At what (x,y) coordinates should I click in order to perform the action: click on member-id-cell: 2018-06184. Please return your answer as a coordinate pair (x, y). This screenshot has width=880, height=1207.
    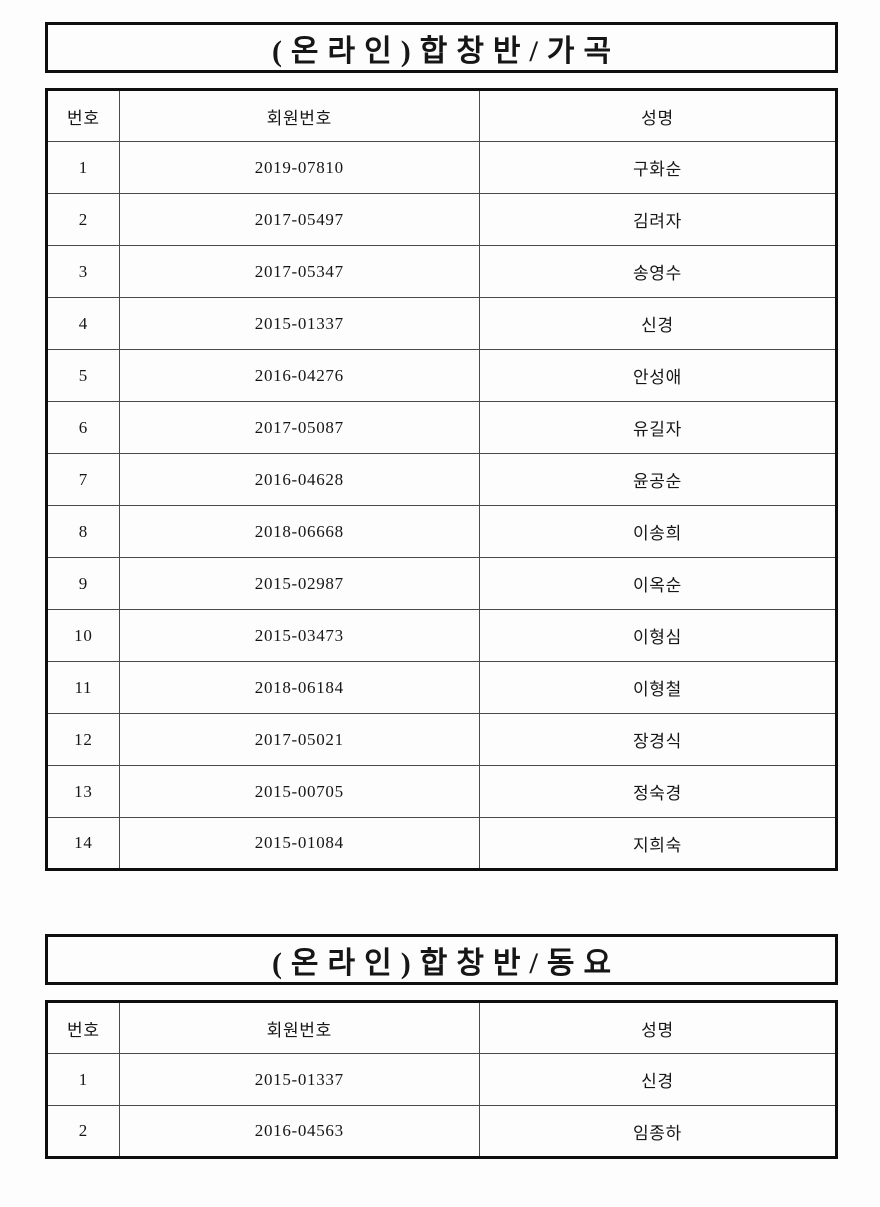
    Looking at the image, I should click on (299, 687).